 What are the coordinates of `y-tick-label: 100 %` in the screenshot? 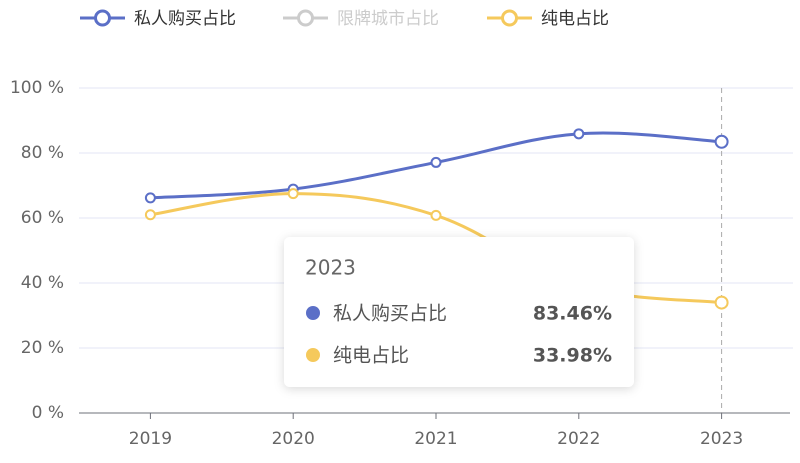 It's located at (37, 88).